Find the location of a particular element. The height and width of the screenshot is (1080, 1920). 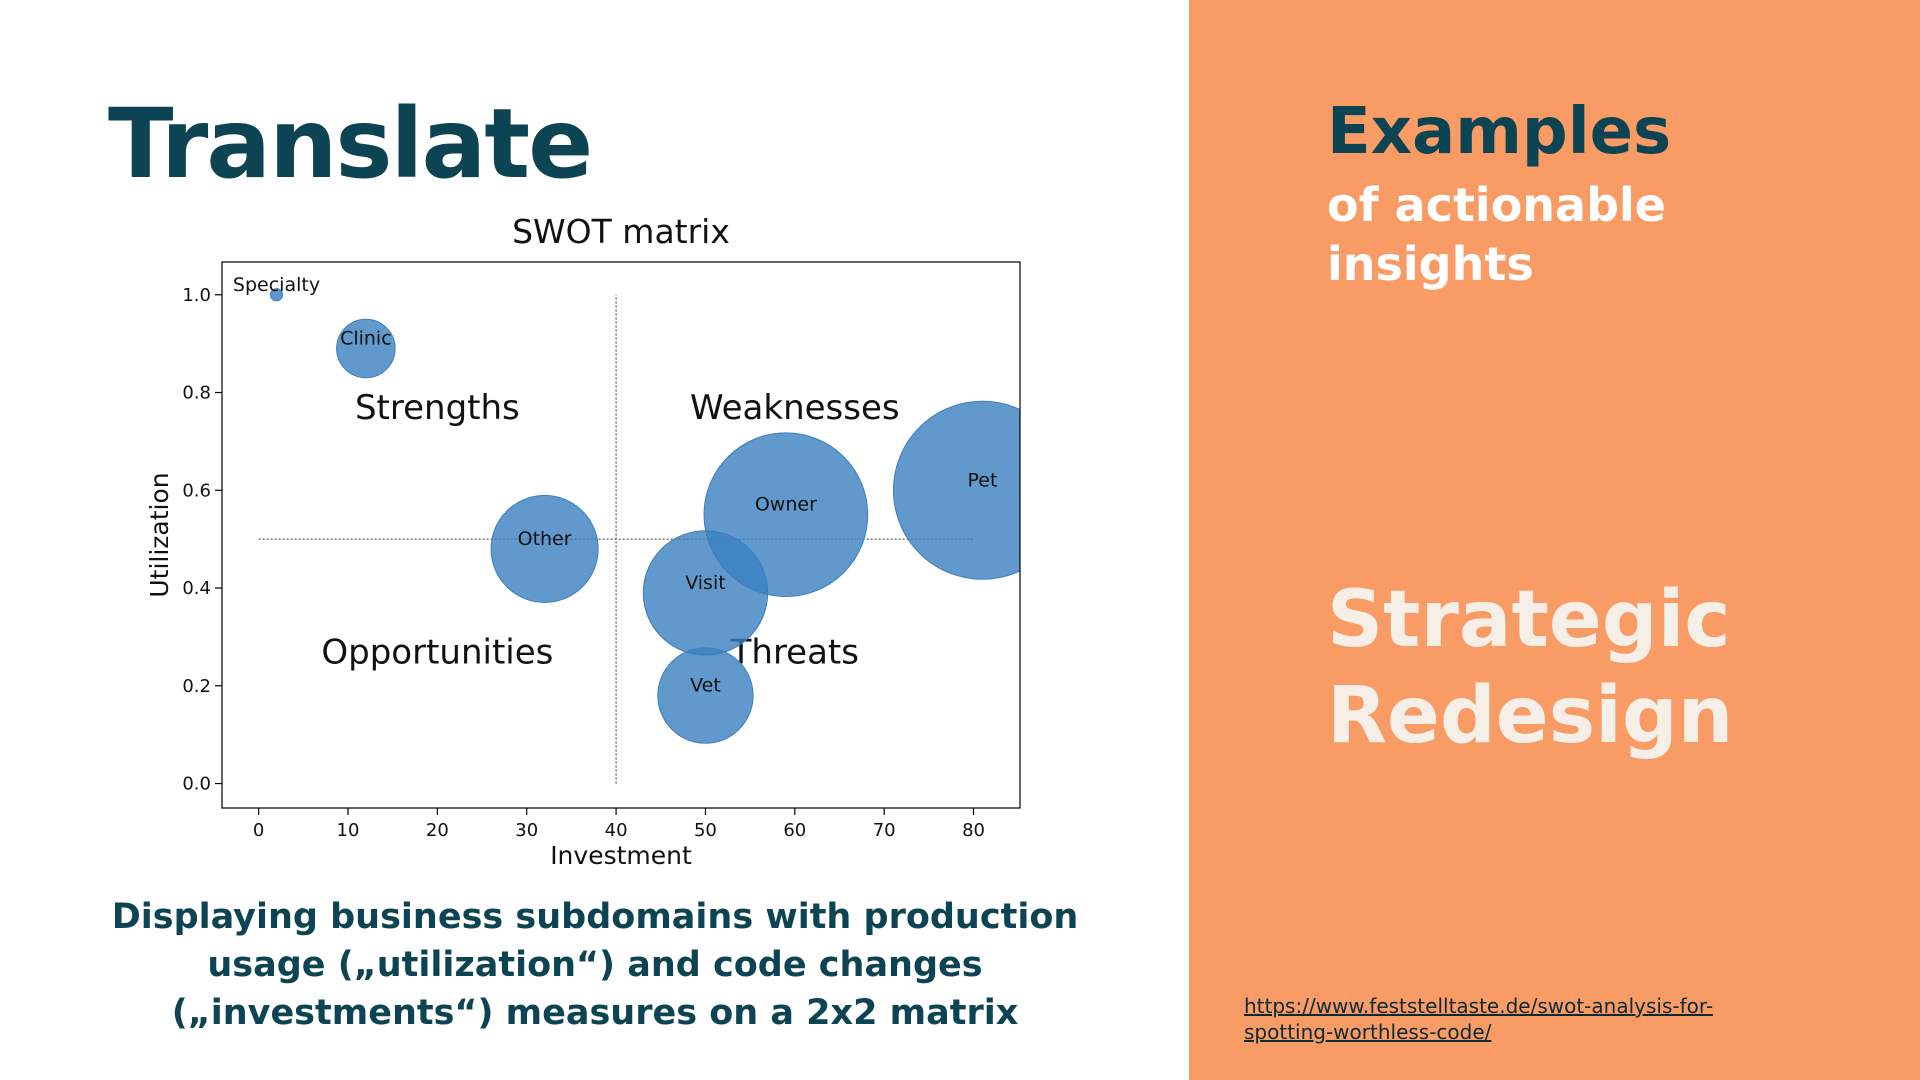

x-tick-label: 70 is located at coordinates (884, 830).